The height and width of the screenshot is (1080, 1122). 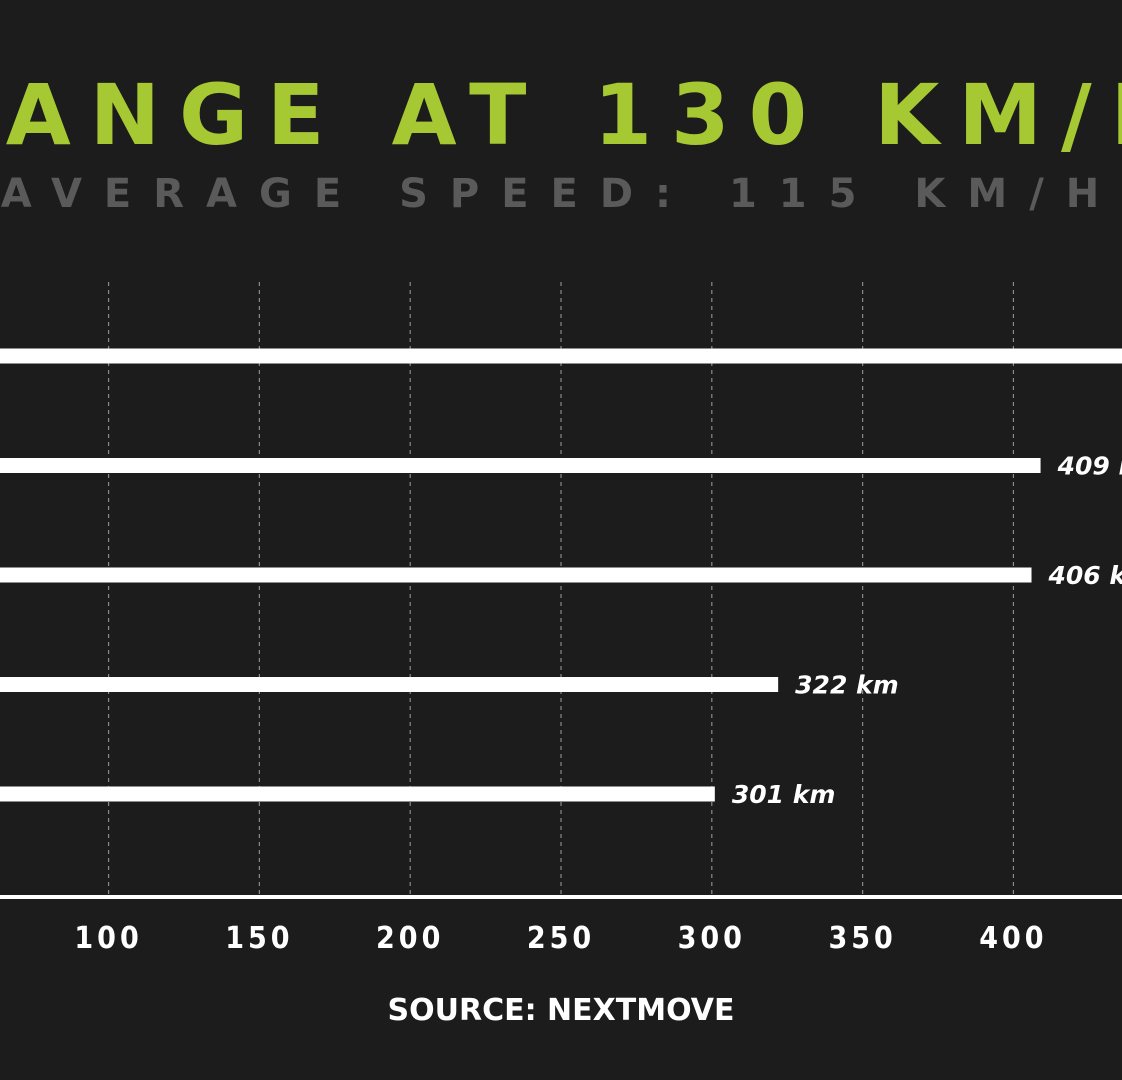 I want to click on bar-2-value-label: 409 km, so click(x=1089, y=466).